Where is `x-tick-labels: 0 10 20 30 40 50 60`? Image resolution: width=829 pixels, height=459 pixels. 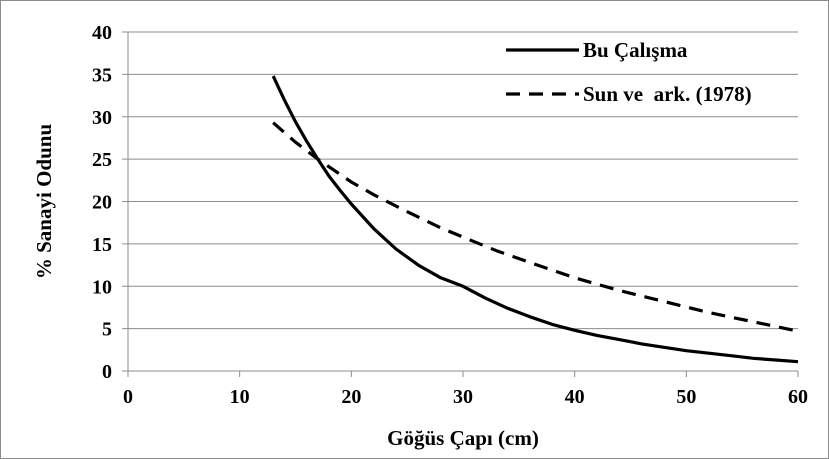 x-tick-labels: 0 10 20 30 40 50 60 is located at coordinates (465, 397).